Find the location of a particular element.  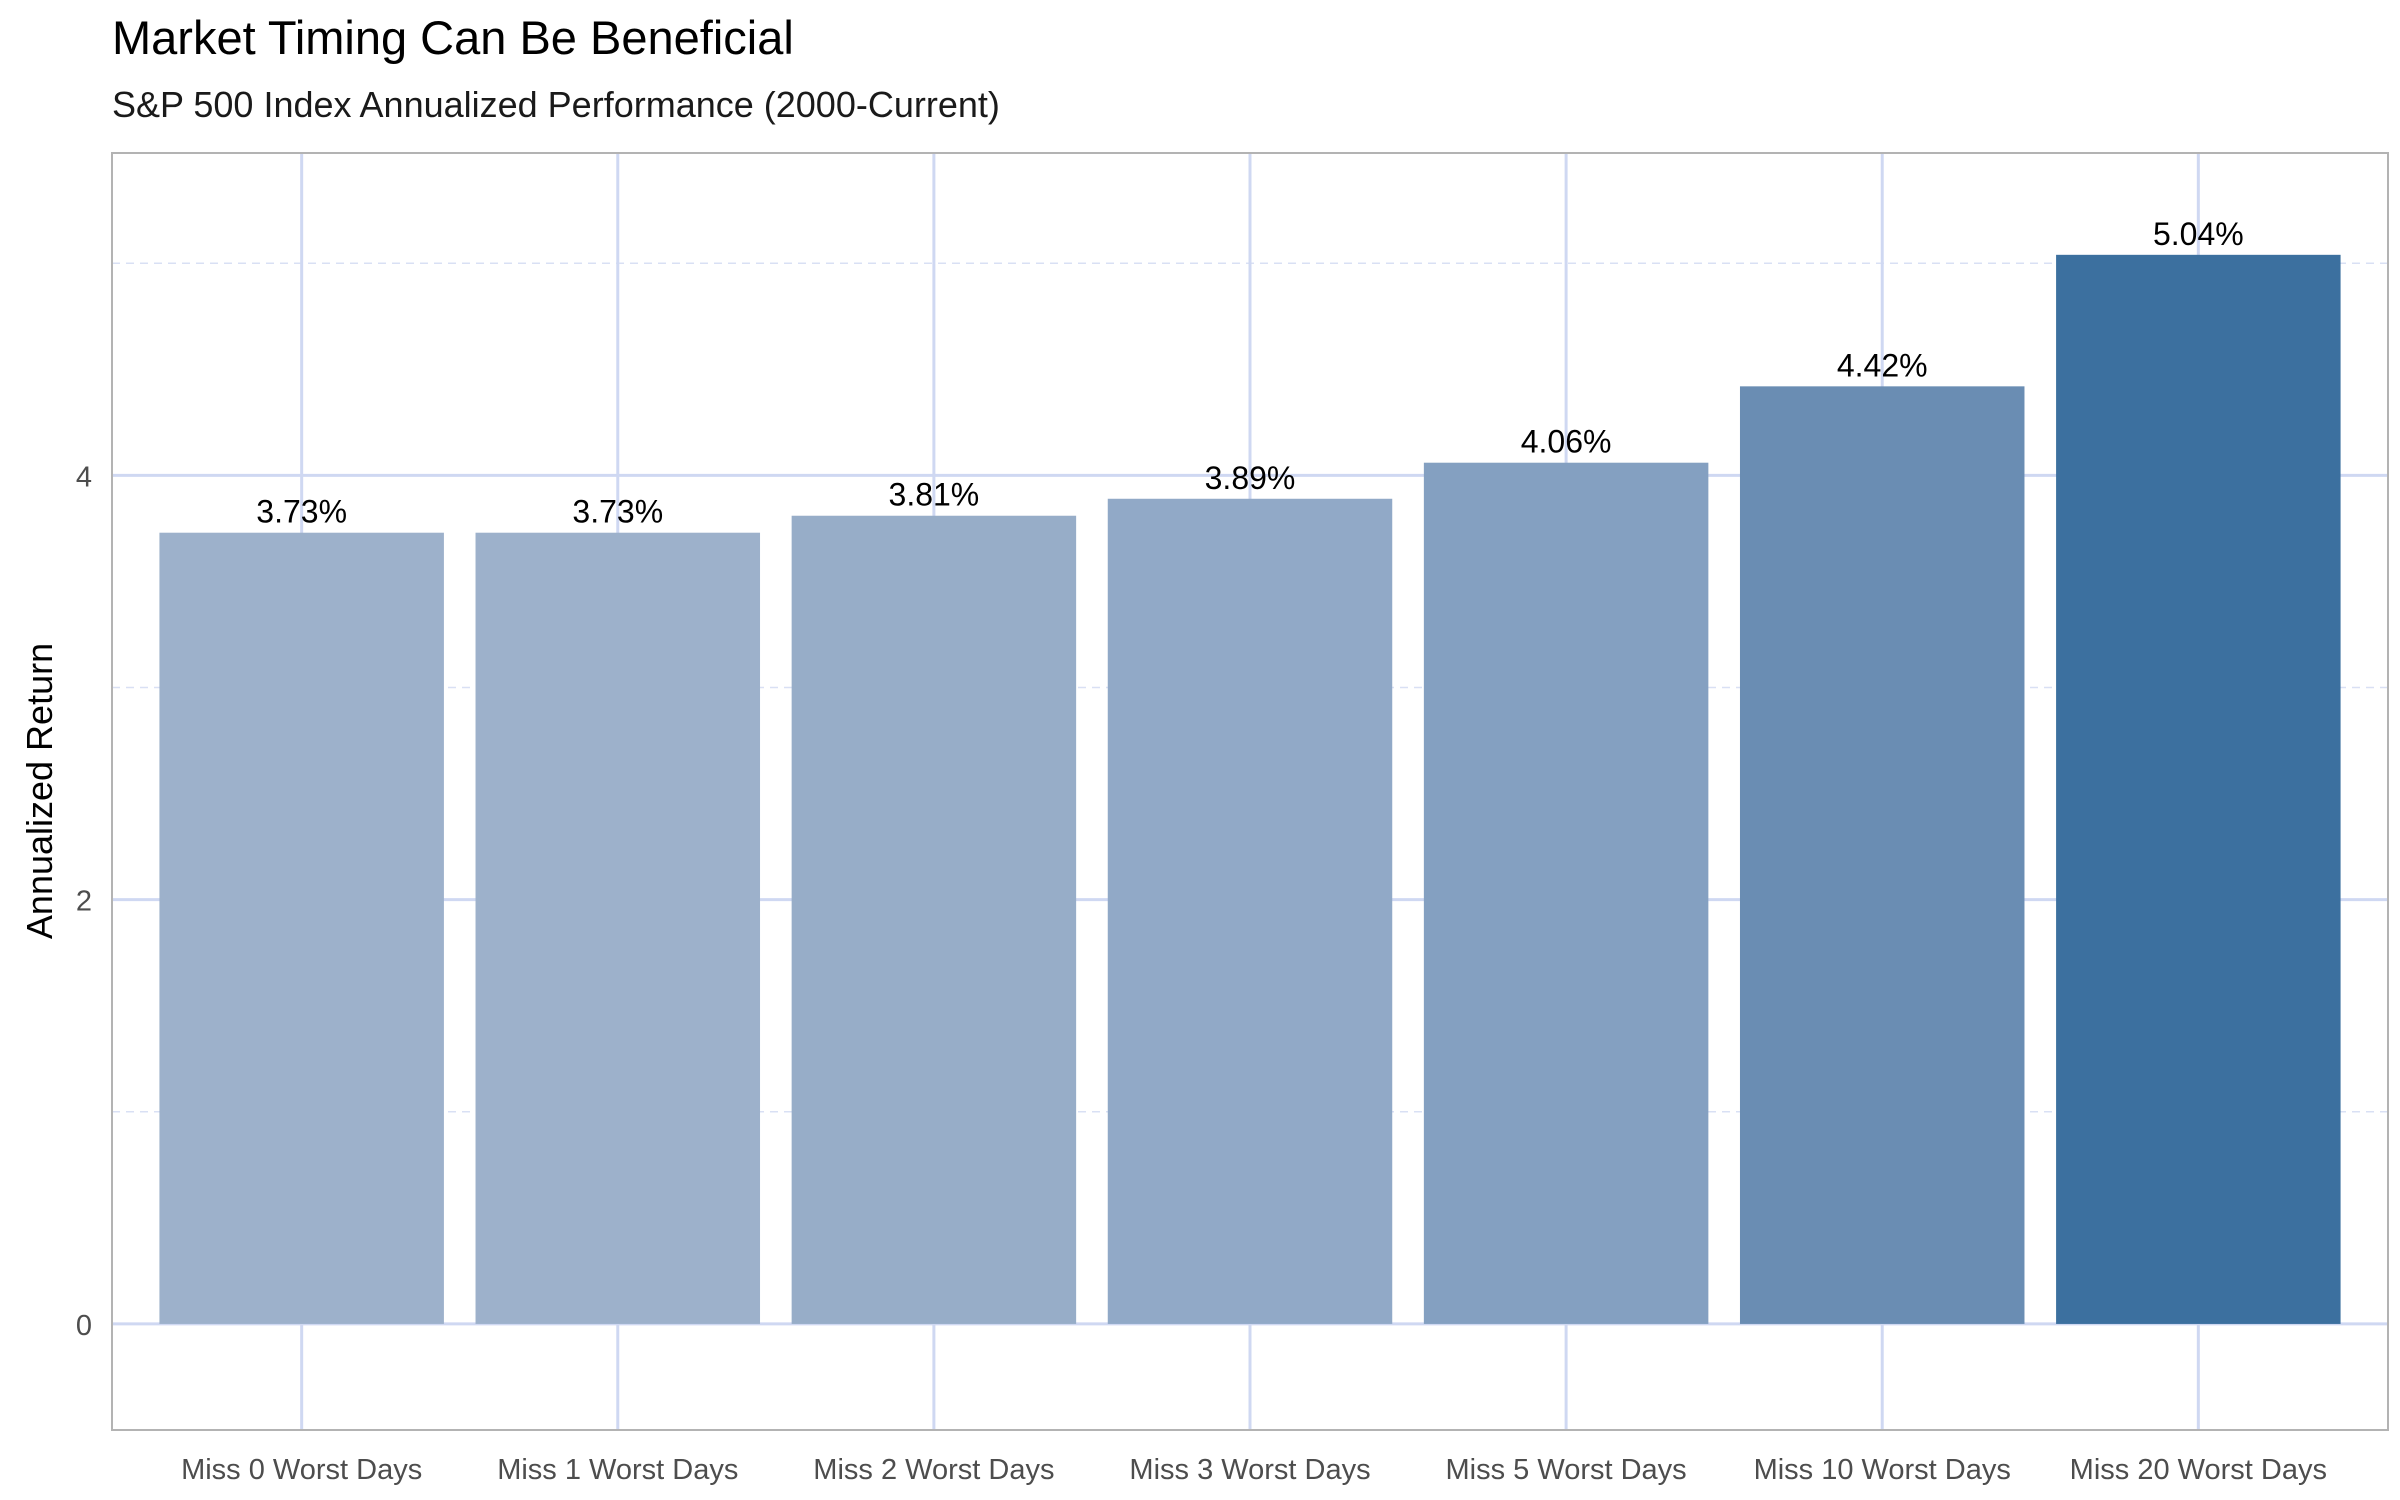

y-axis-label: Annualized Return is located at coordinates (39, 791).